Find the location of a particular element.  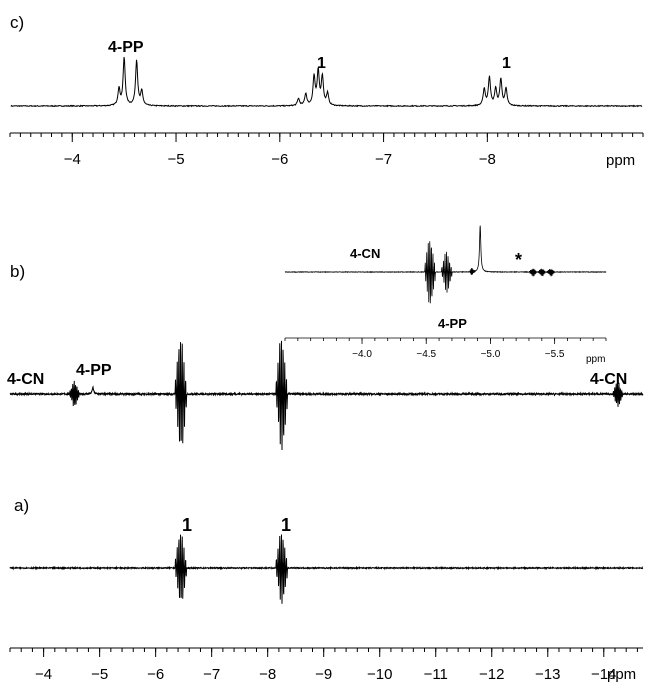

tick-label: −13 is located at coordinates (547, 674).